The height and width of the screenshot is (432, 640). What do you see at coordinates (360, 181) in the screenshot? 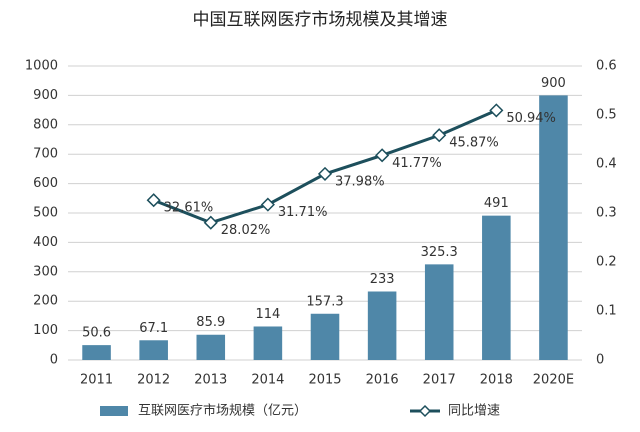
I see `line-value-label: 37.98%` at bounding box center [360, 181].